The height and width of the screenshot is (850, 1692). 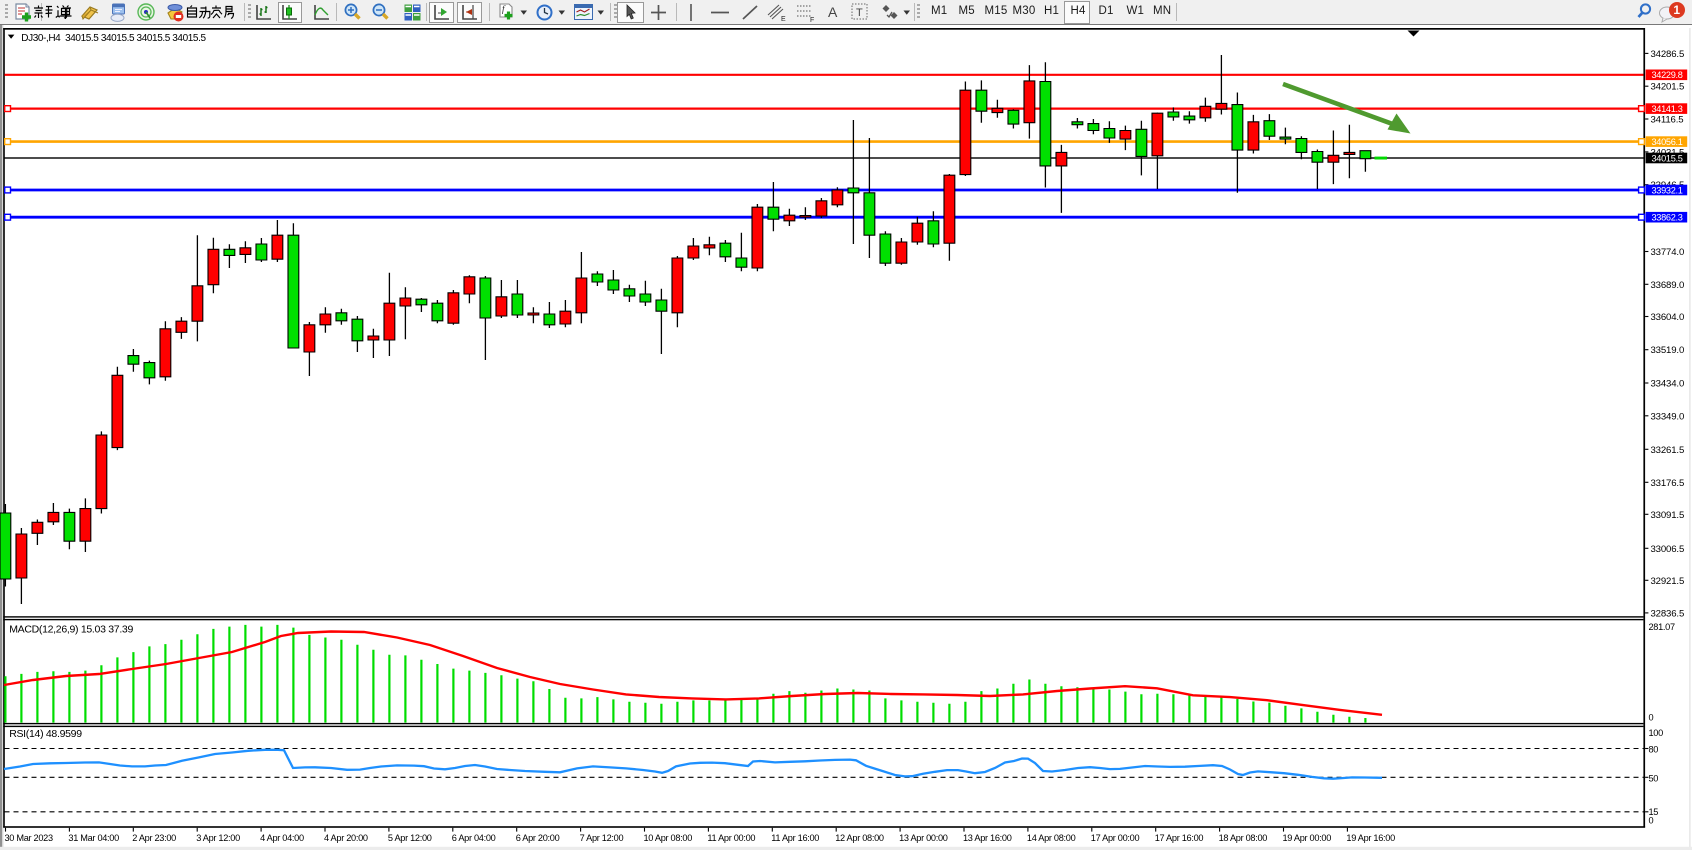 What do you see at coordinates (346, 838) in the screenshot?
I see `svg-text: 4 Apr 20:00` at bounding box center [346, 838].